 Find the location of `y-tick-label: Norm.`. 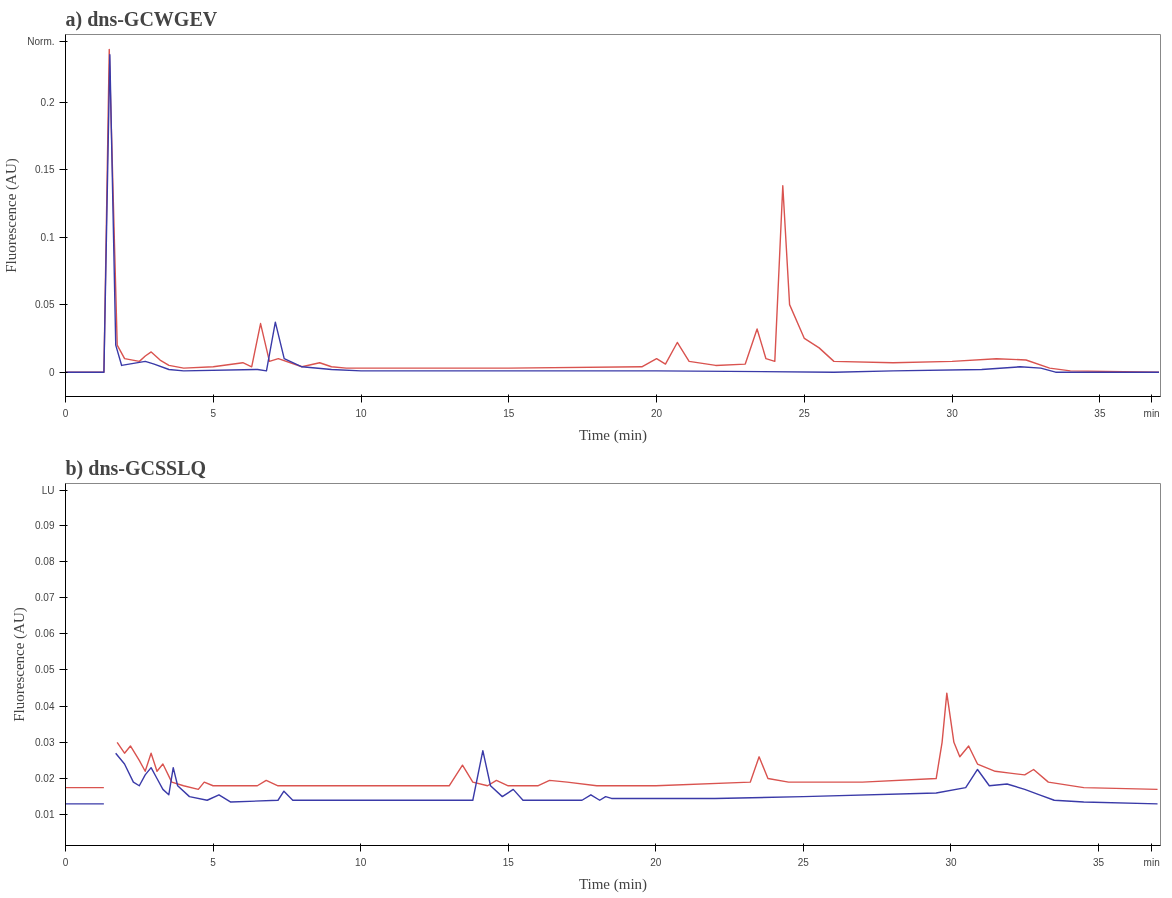

y-tick-label: Norm. is located at coordinates (41, 41).